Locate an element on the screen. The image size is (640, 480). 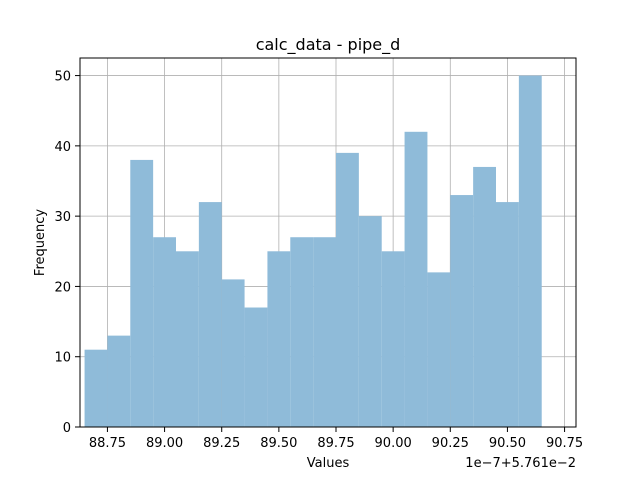
x-tick-label: 88.75 is located at coordinates (107, 443).